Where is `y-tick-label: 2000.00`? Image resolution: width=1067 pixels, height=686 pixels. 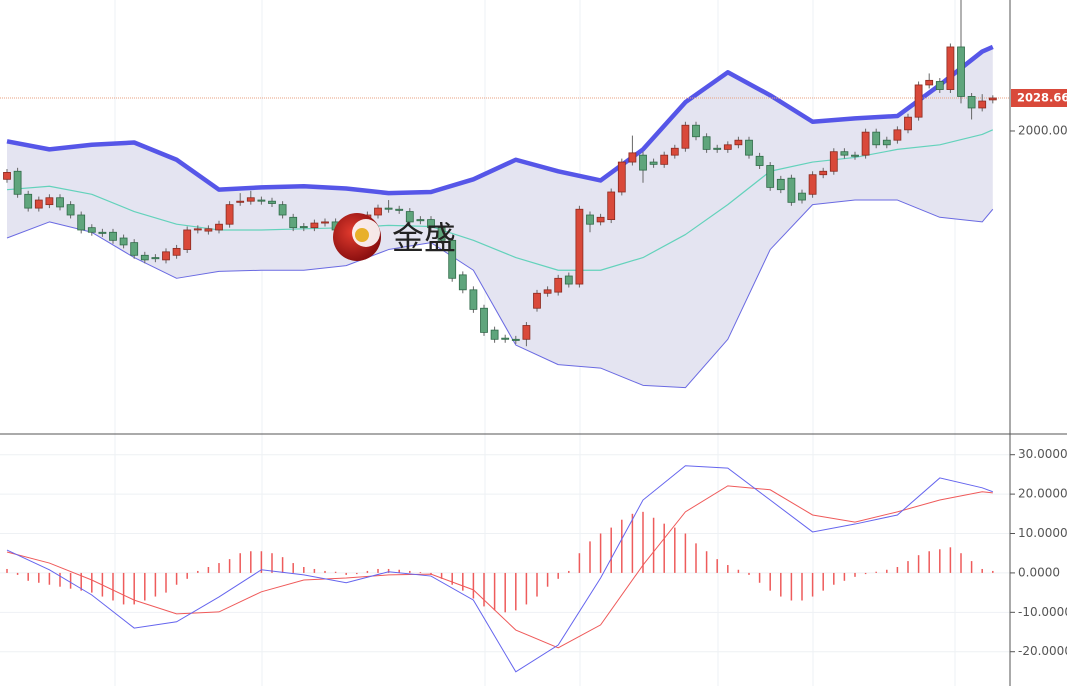
y-tick-label: 2000.00 is located at coordinates (1042, 130).